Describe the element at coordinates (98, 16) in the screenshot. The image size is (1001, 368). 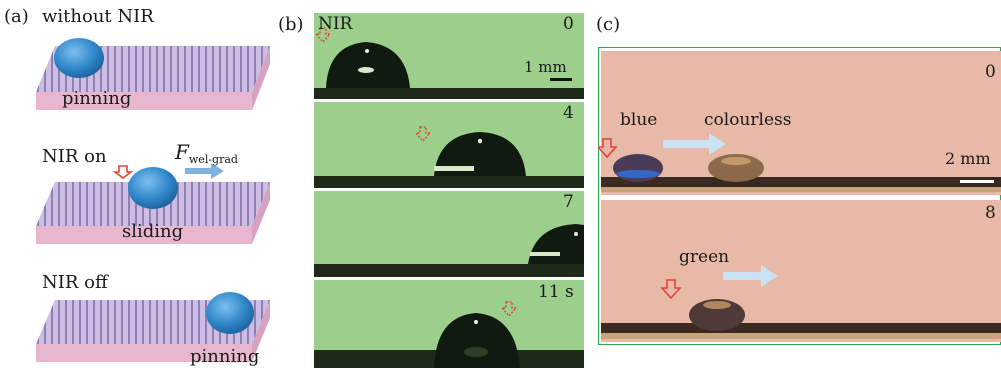
I see `panel-a-title: without NIR` at that location.